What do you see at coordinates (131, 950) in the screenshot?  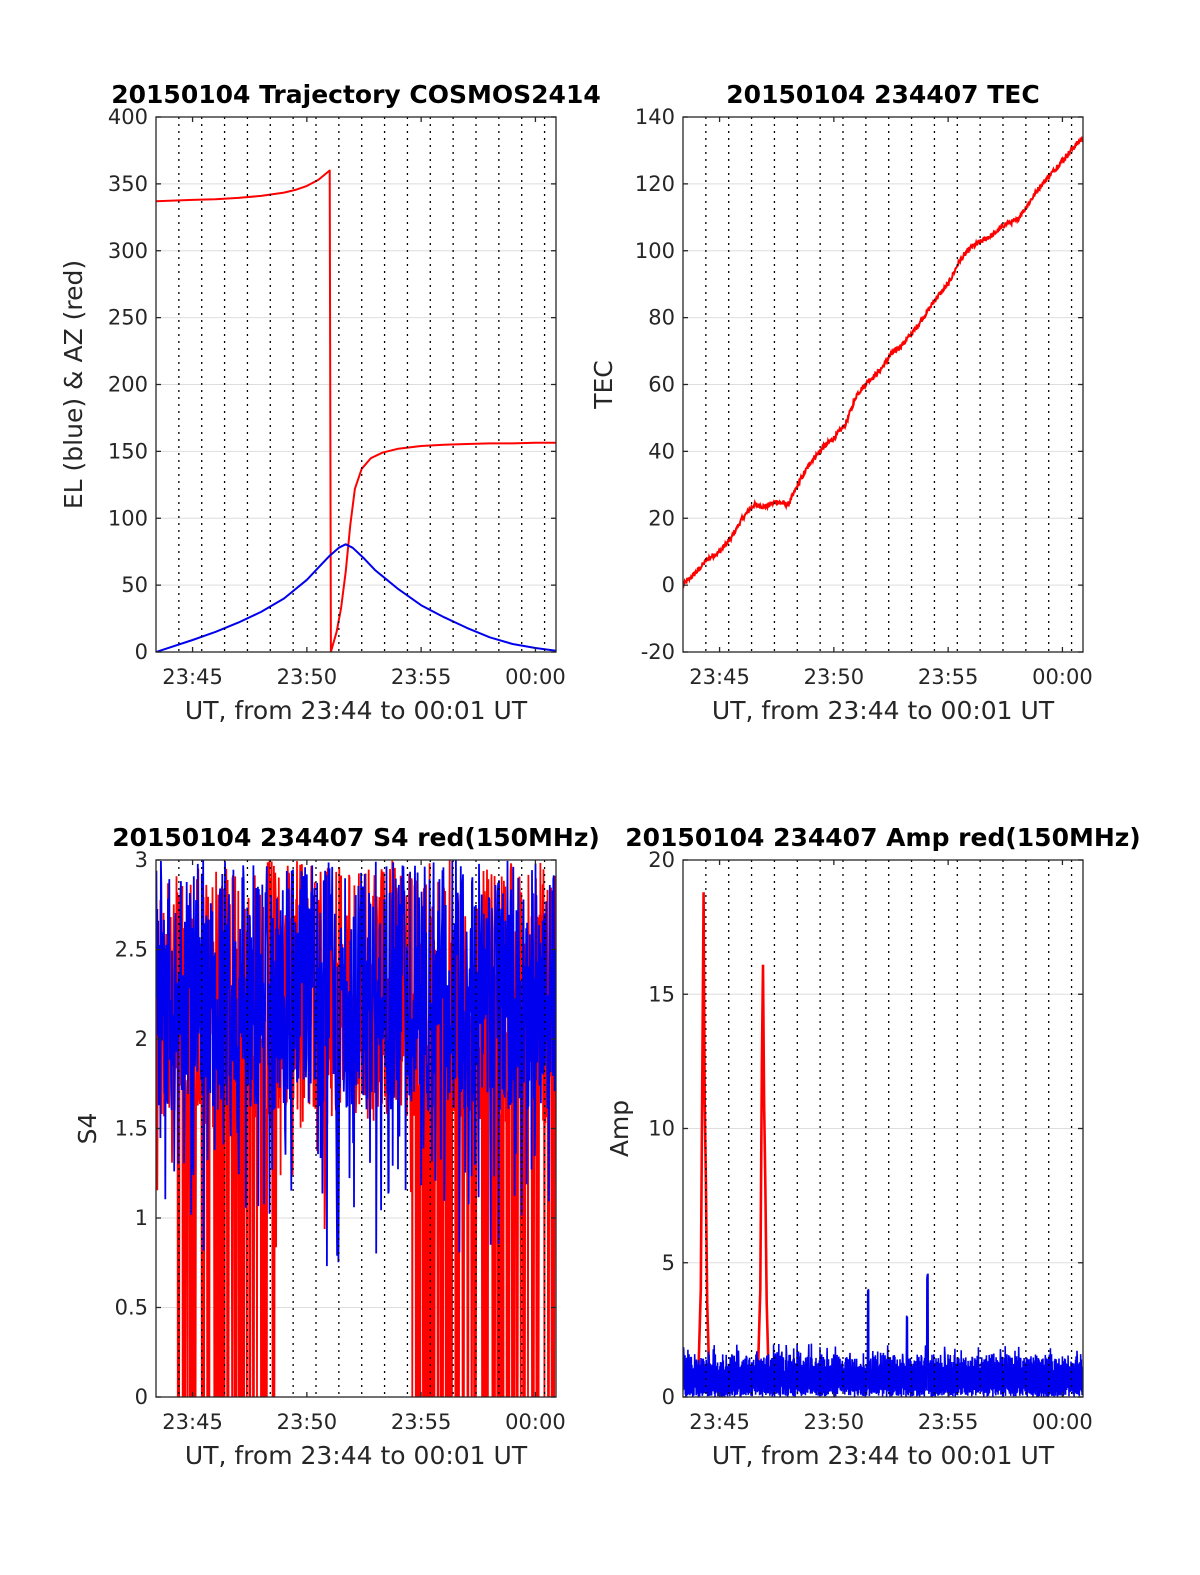 I see `y-tick-label: 2.5` at bounding box center [131, 950].